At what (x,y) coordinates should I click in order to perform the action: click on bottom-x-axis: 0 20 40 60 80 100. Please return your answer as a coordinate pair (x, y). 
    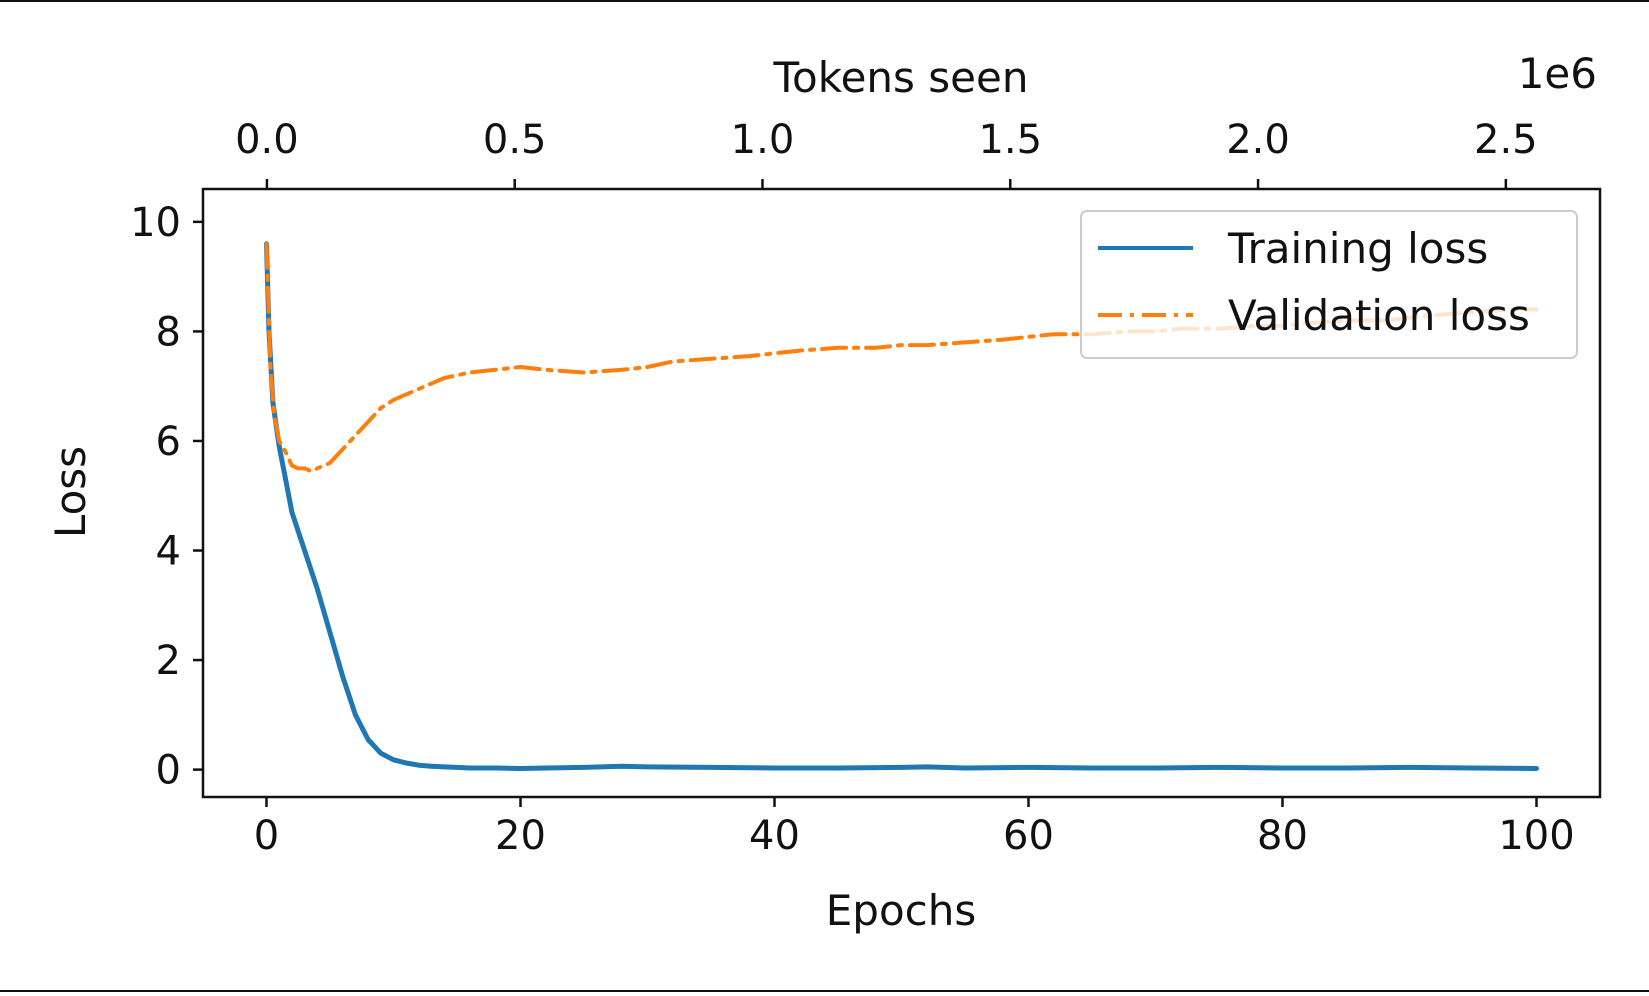
    Looking at the image, I should click on (914, 828).